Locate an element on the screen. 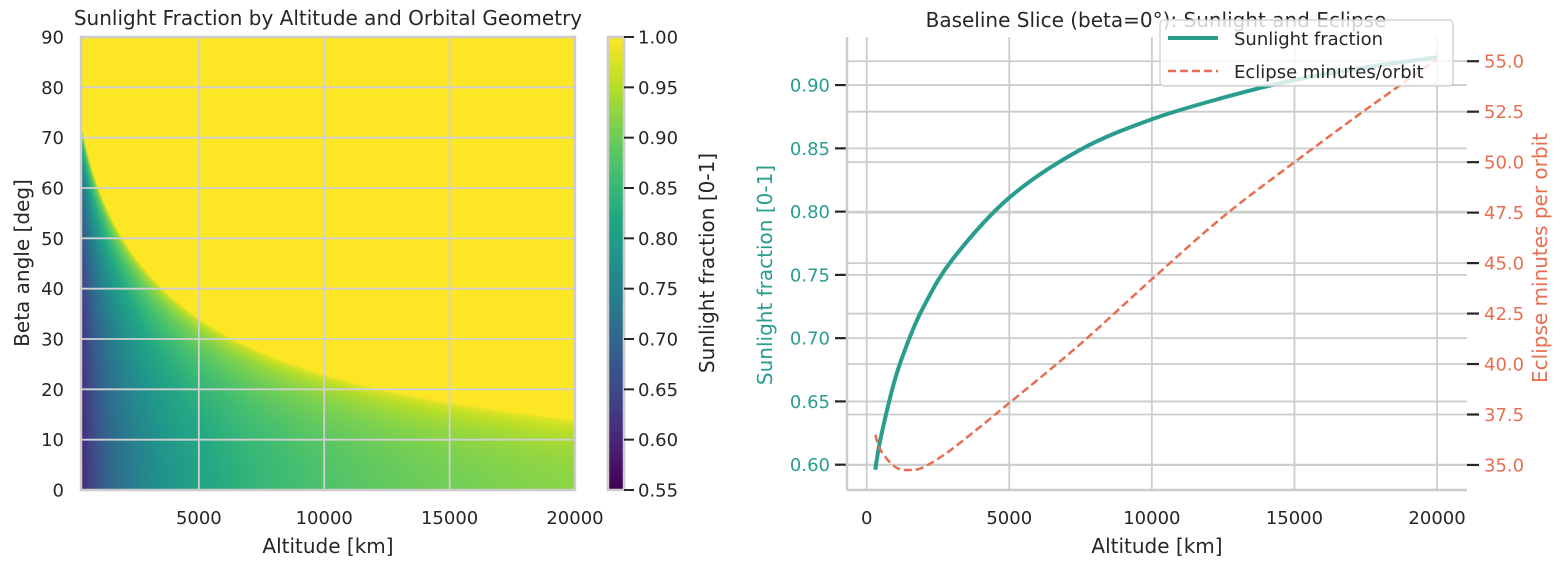 The height and width of the screenshot is (566, 1566). colorbar-tick-label: 0.55 is located at coordinates (658, 491).